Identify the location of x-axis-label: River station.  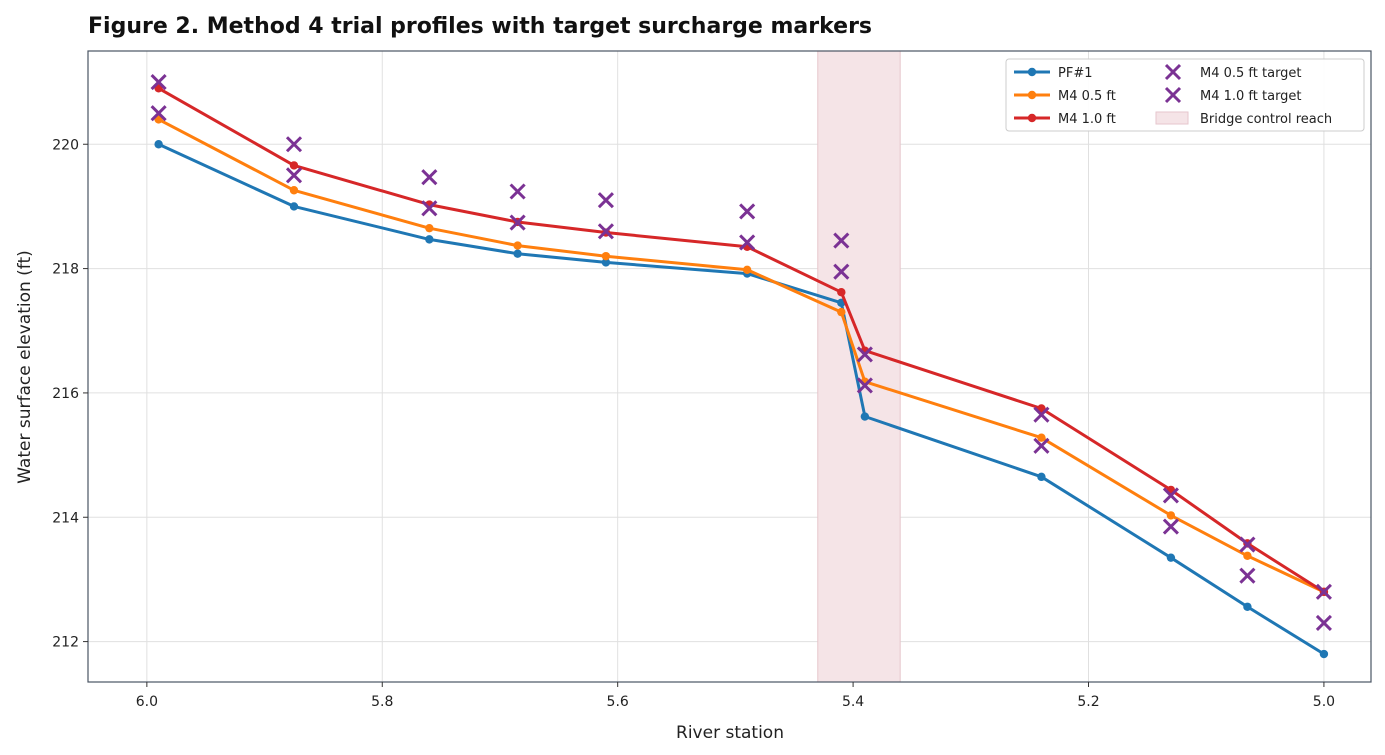
(730, 733).